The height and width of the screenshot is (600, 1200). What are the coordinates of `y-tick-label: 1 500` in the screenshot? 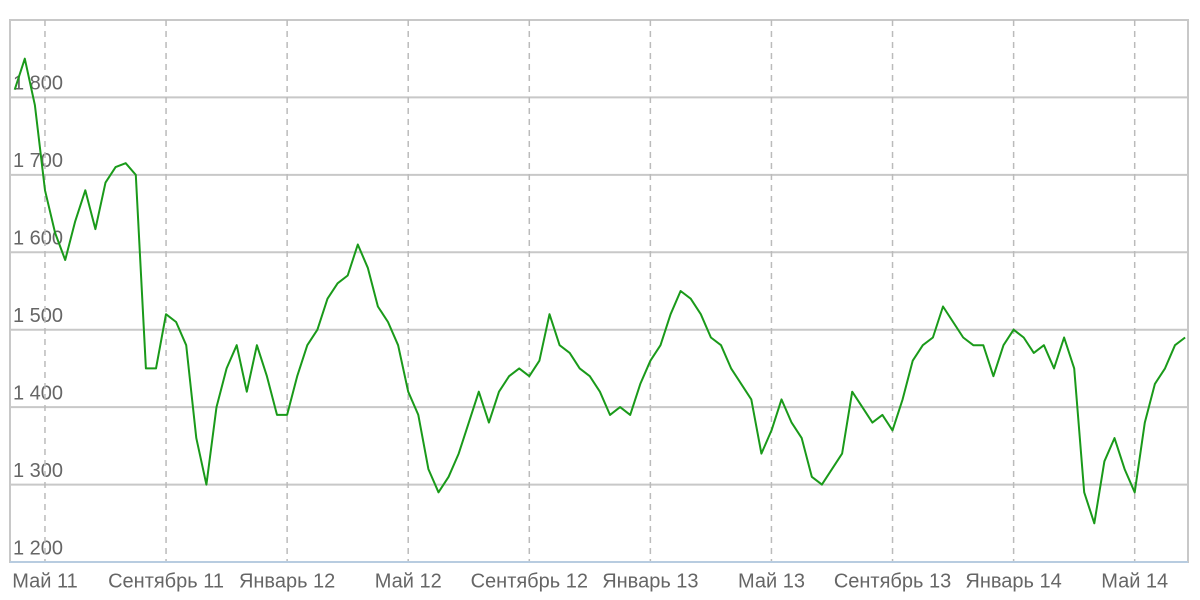 It's located at (38, 316).